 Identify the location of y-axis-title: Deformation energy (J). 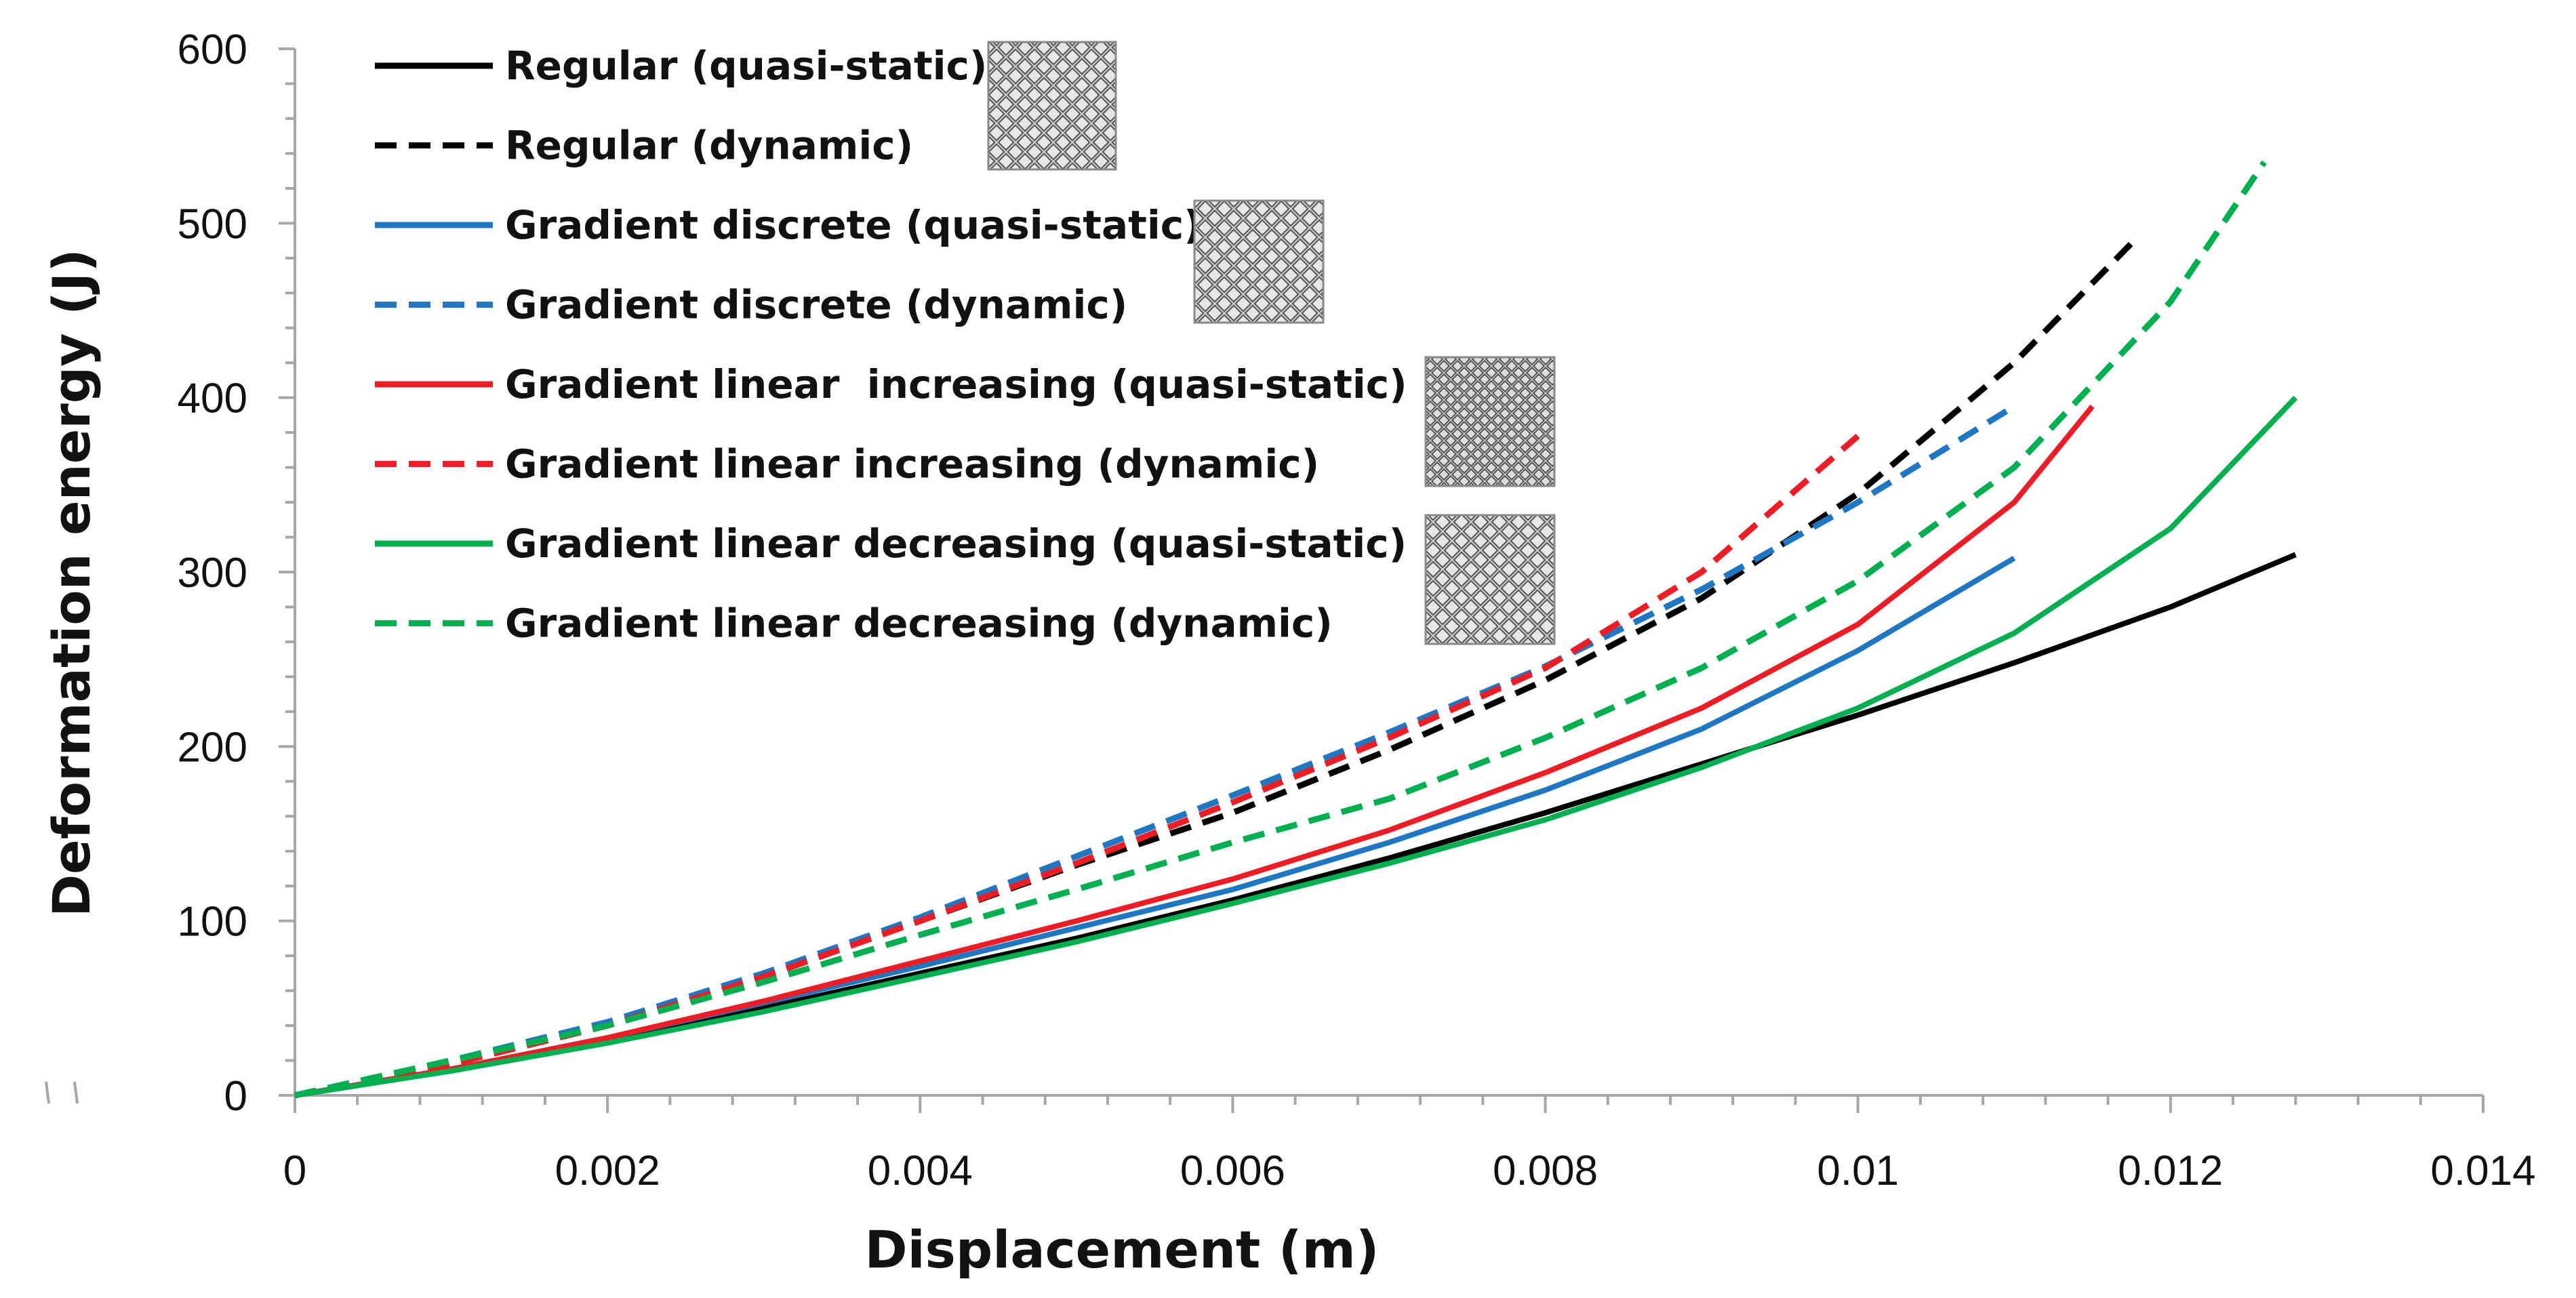
(71, 583).